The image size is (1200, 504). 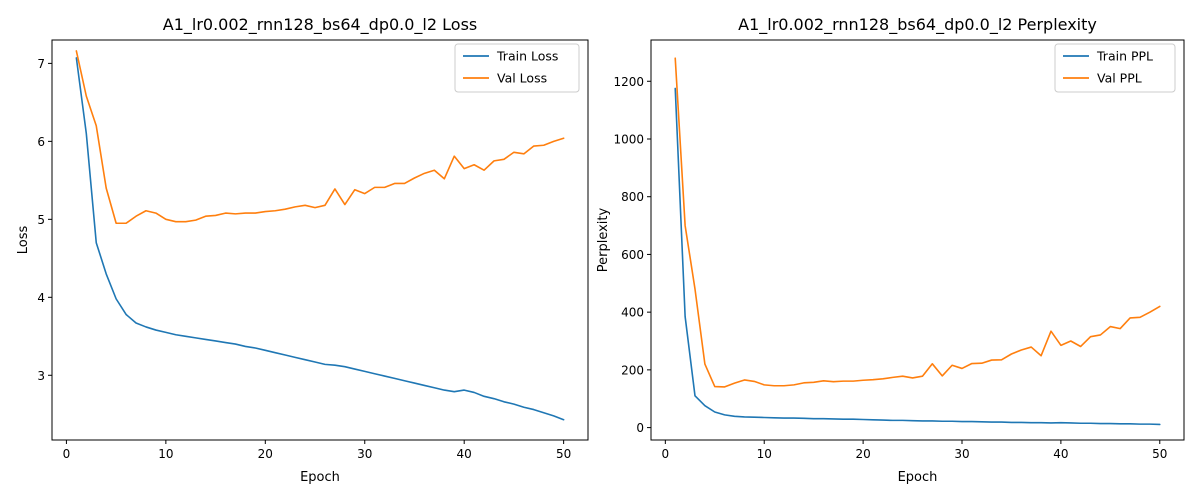 What do you see at coordinates (1115, 68) in the screenshot?
I see `legend: Train PPL Val PPL` at bounding box center [1115, 68].